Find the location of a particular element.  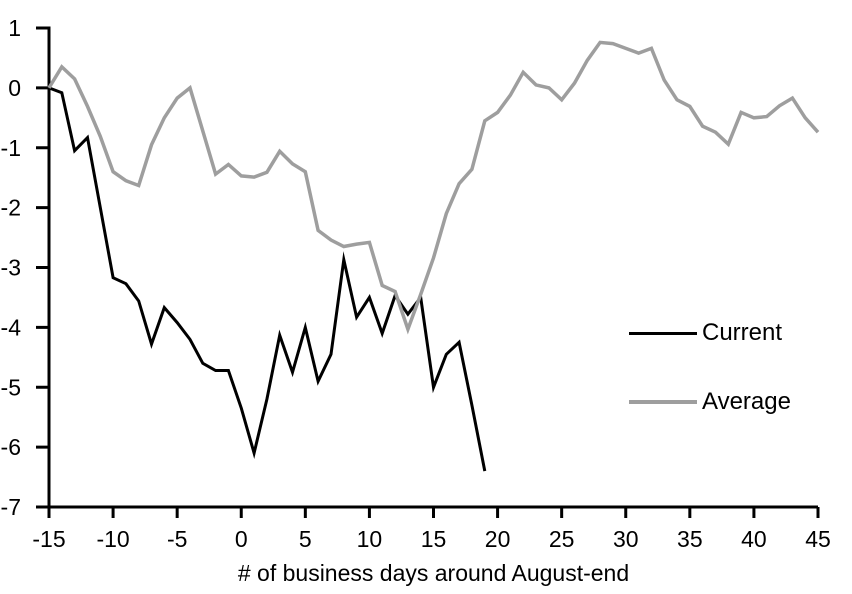

x-tick-label: 45 is located at coordinates (818, 539).